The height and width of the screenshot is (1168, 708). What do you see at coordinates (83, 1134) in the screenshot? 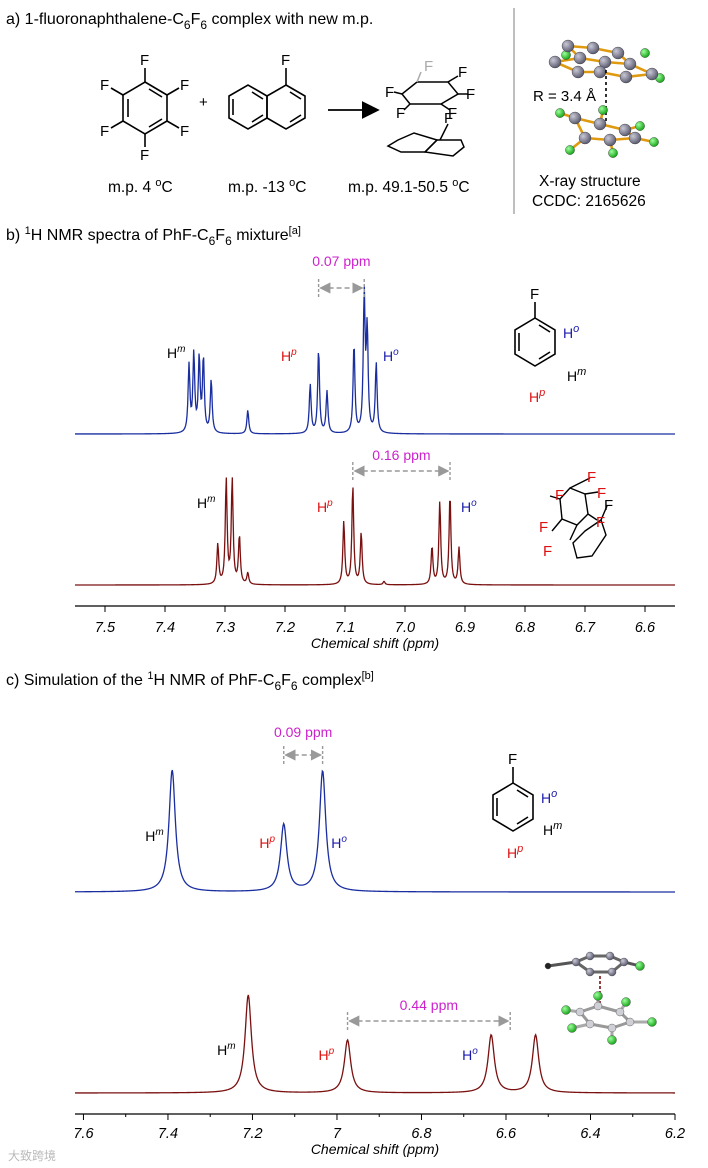
I see `x-tick-label: 7.6` at bounding box center [83, 1134].